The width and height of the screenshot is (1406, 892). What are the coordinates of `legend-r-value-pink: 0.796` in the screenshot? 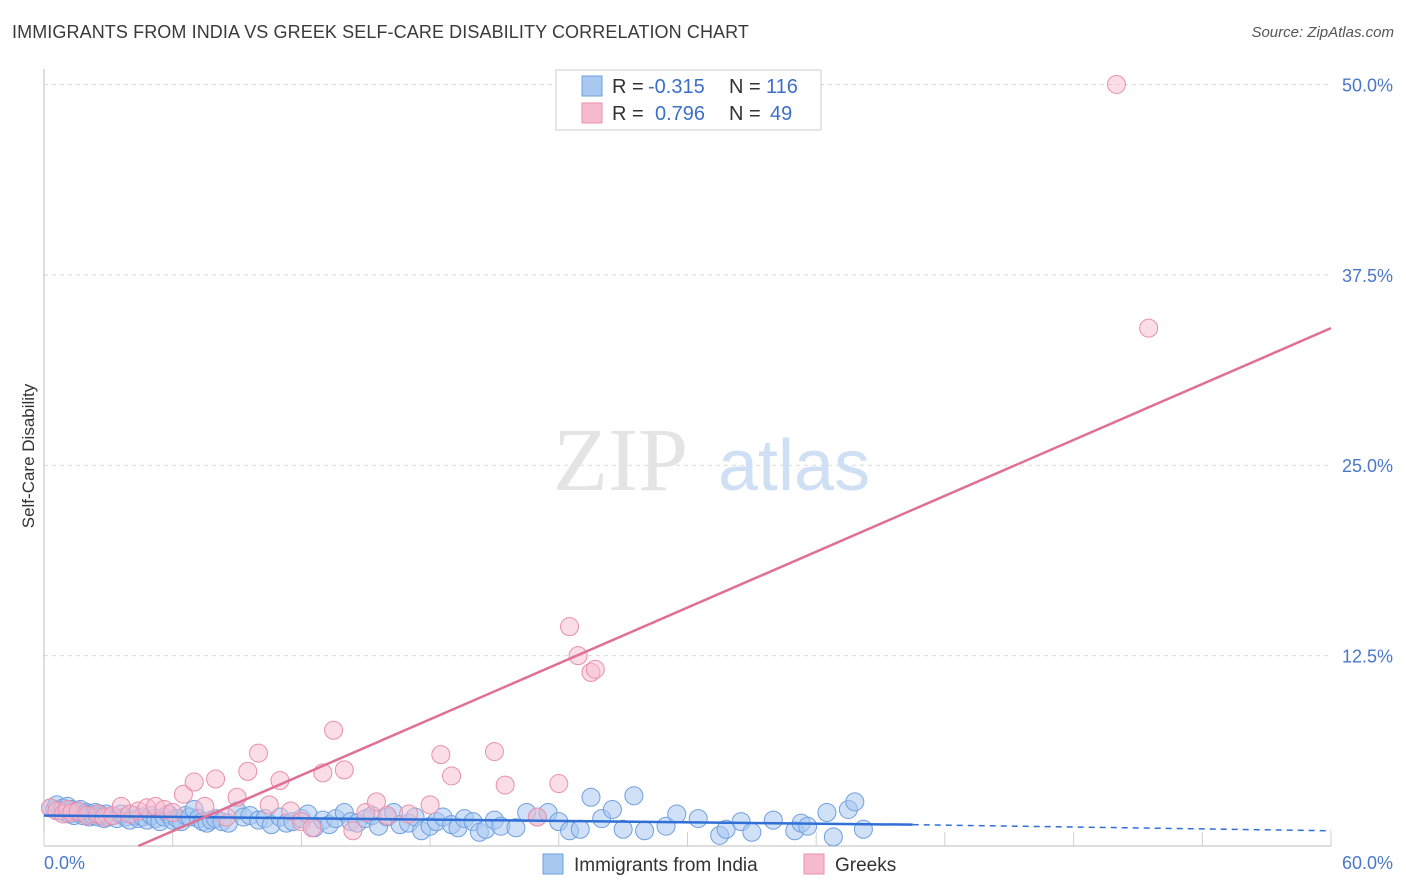 It's located at (680, 114).